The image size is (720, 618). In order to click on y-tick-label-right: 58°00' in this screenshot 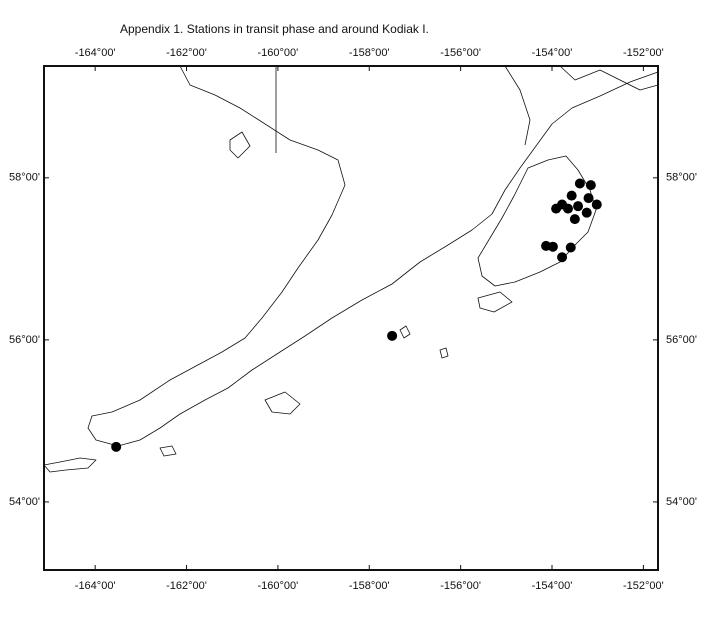, I will do `click(681, 178)`.